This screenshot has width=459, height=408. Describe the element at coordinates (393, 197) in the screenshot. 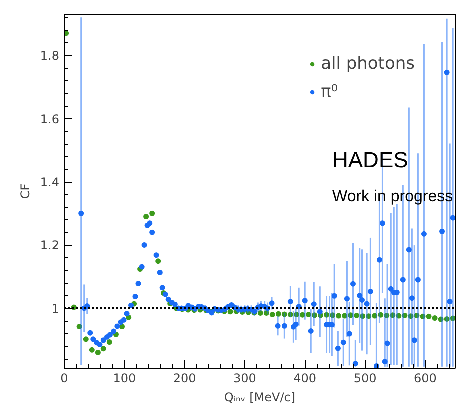

I see `annotation: Work in progress` at that location.